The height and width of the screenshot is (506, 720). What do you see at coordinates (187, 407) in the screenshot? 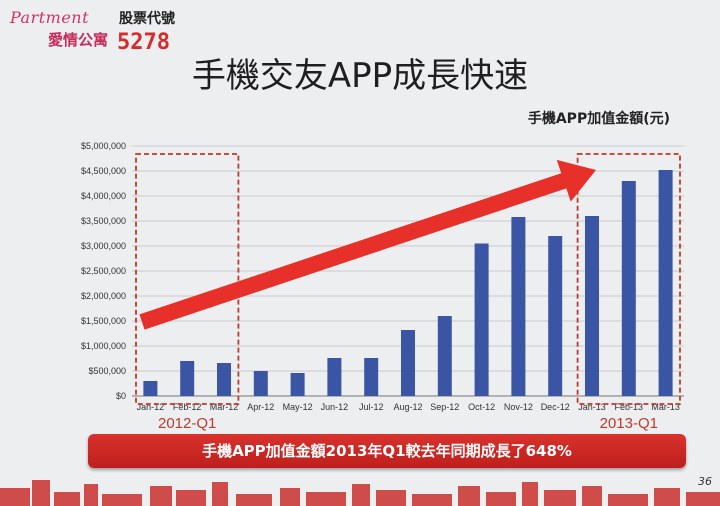
I see `x-tick-label: Feb-12` at bounding box center [187, 407].